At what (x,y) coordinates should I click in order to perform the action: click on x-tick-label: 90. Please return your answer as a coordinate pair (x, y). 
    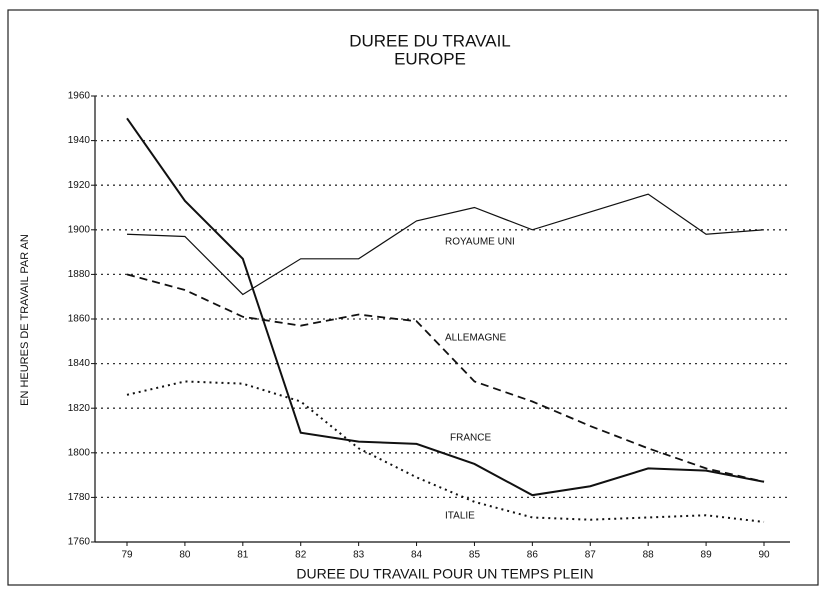
    Looking at the image, I should click on (764, 555).